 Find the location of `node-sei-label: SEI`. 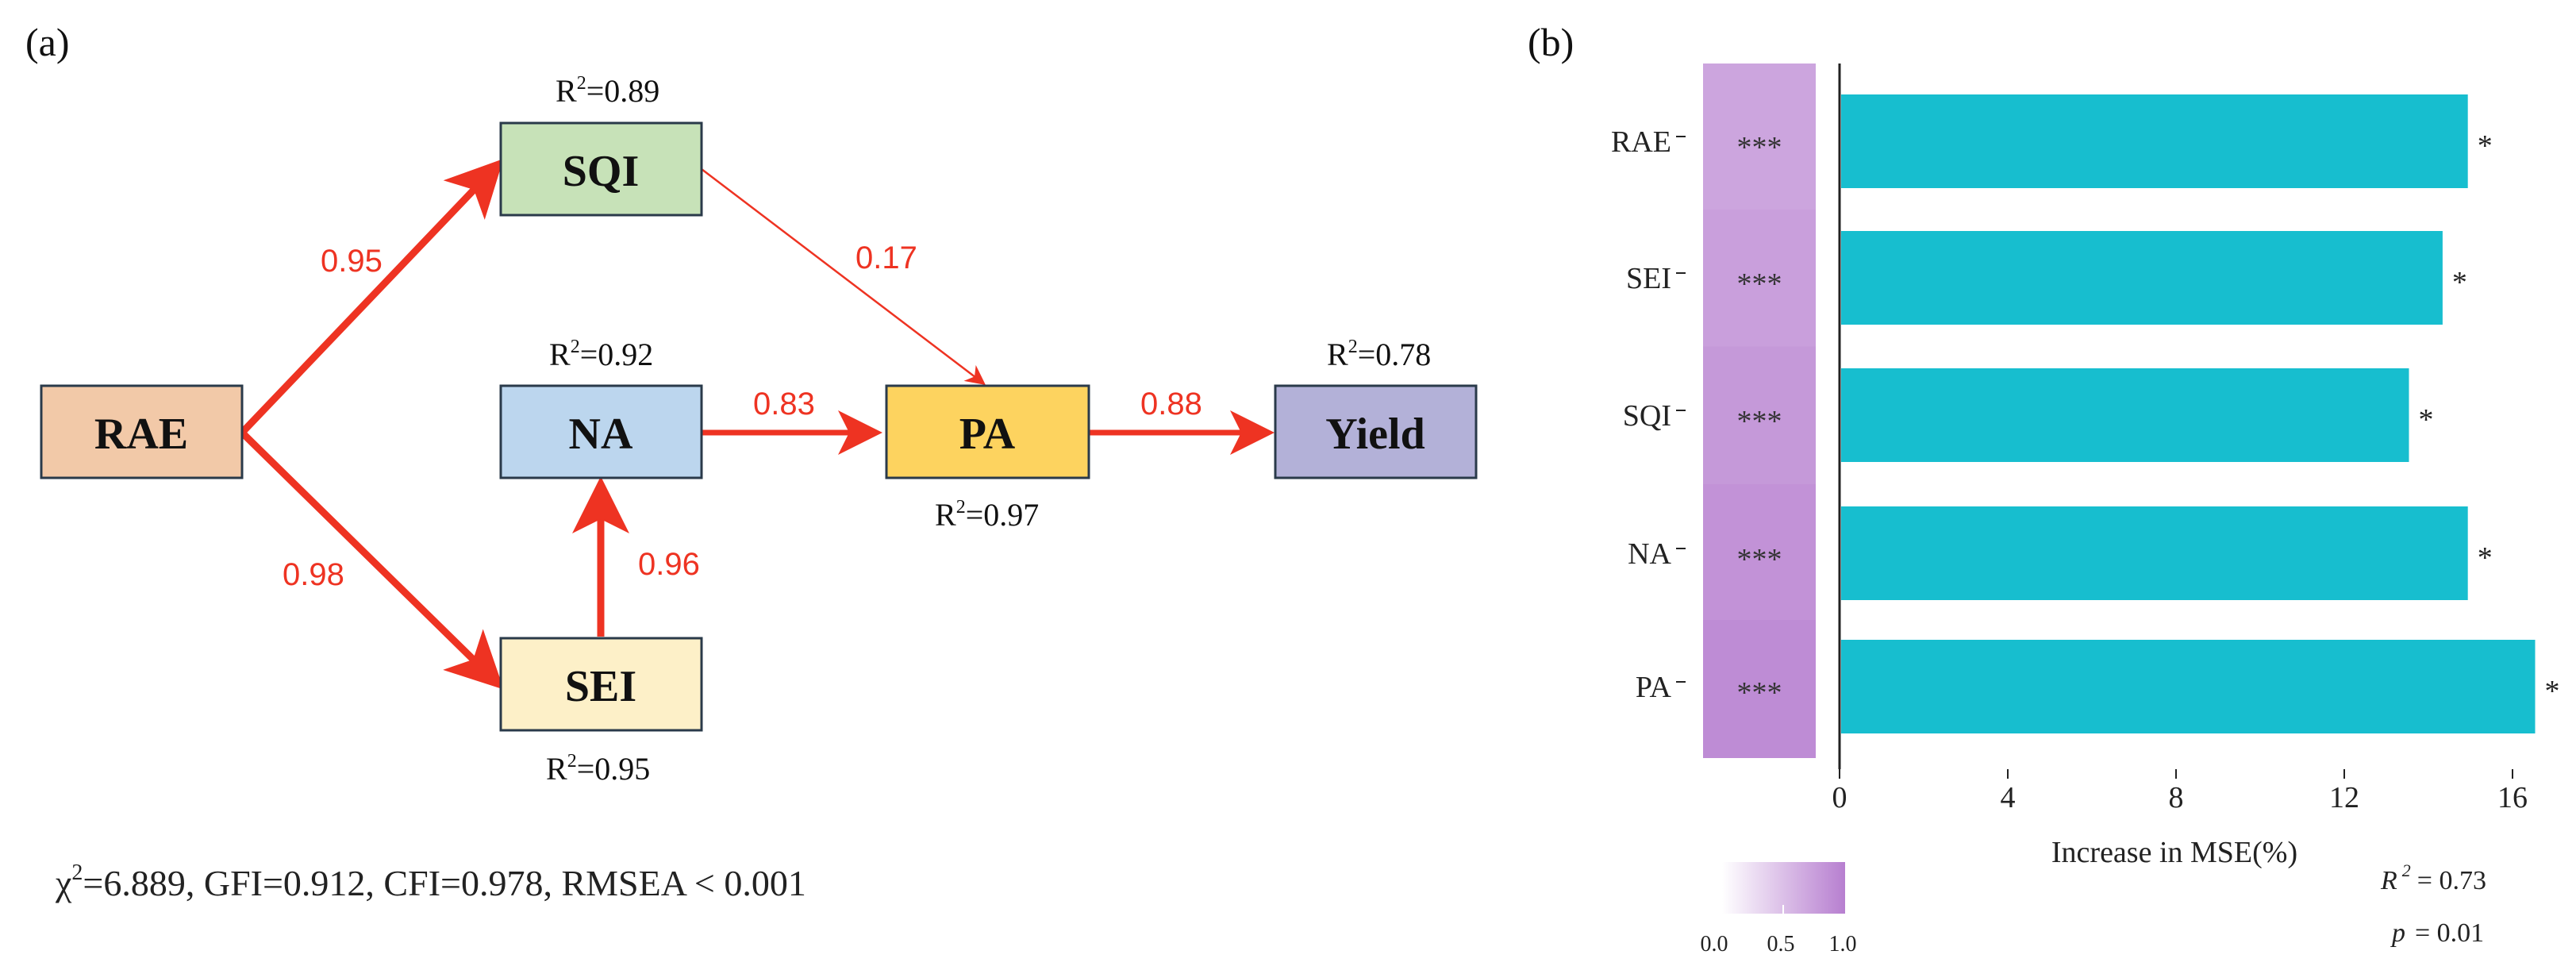

node-sei-label: SEI is located at coordinates (600, 686).